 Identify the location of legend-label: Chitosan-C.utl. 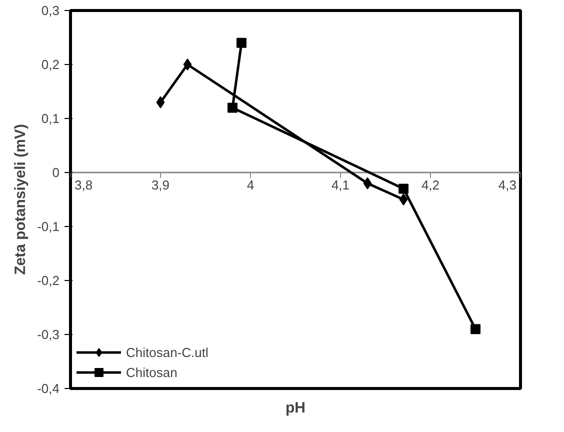
(167, 352).